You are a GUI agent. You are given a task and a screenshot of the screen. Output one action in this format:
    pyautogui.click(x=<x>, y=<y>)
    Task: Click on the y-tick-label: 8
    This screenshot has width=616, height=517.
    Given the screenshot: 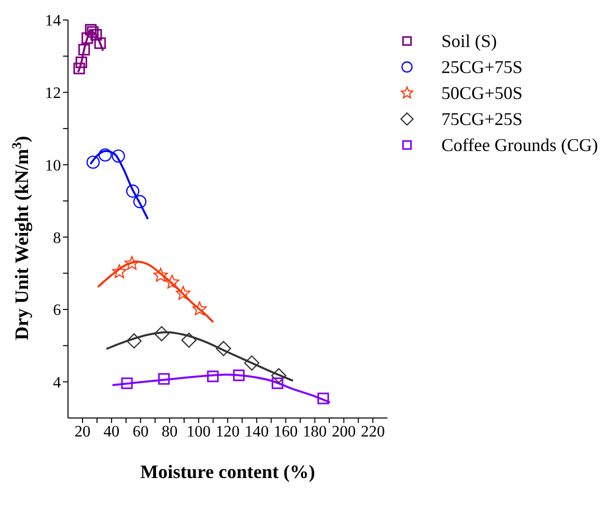 What is the action you would take?
    pyautogui.click(x=57, y=238)
    